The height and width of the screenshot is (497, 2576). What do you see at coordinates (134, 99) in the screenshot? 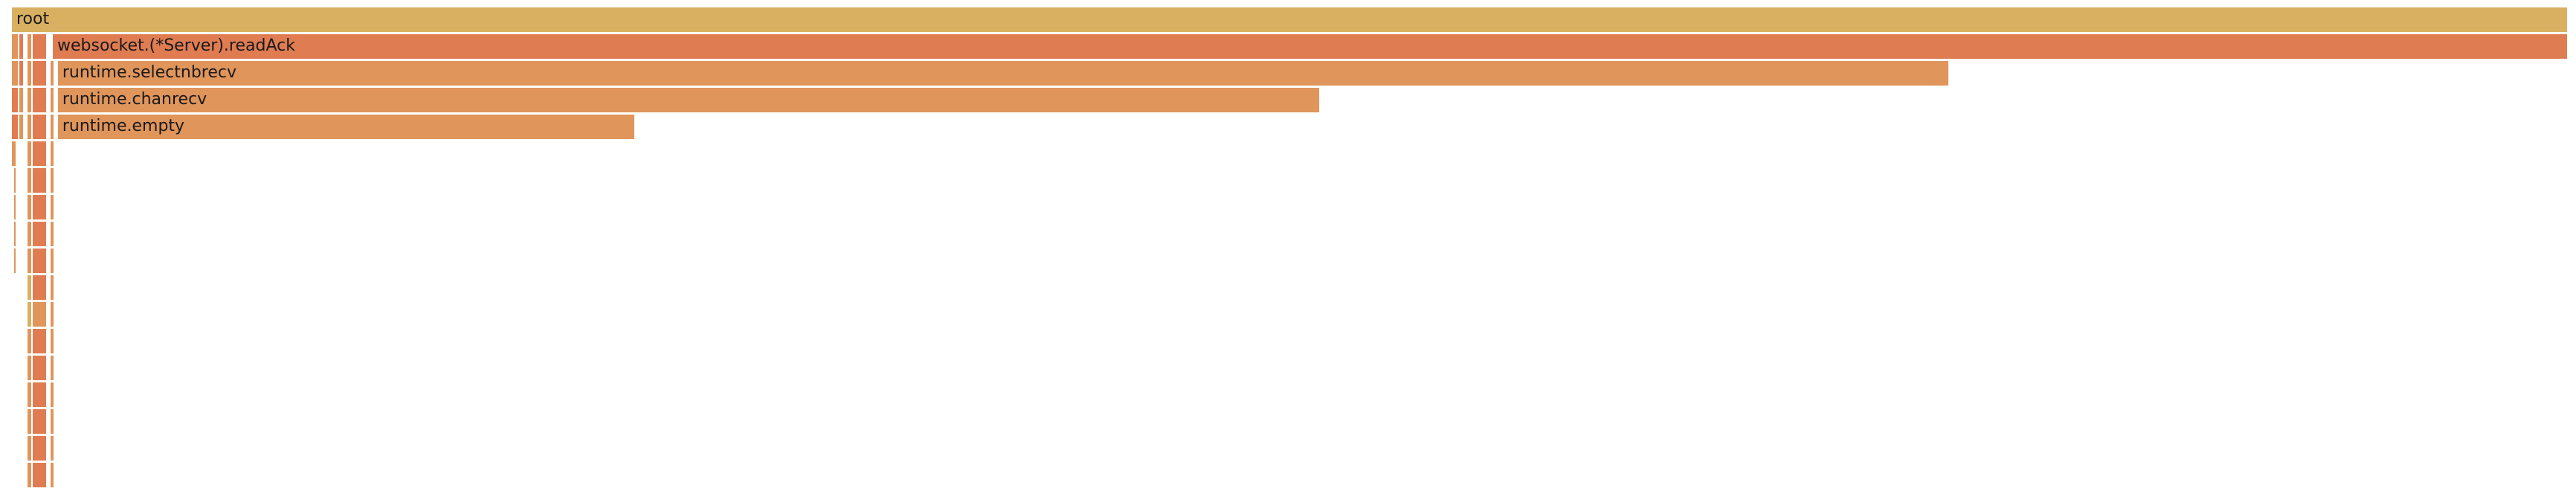
I see `flame-frame-label: runtime.chanrecv` at bounding box center [134, 99].